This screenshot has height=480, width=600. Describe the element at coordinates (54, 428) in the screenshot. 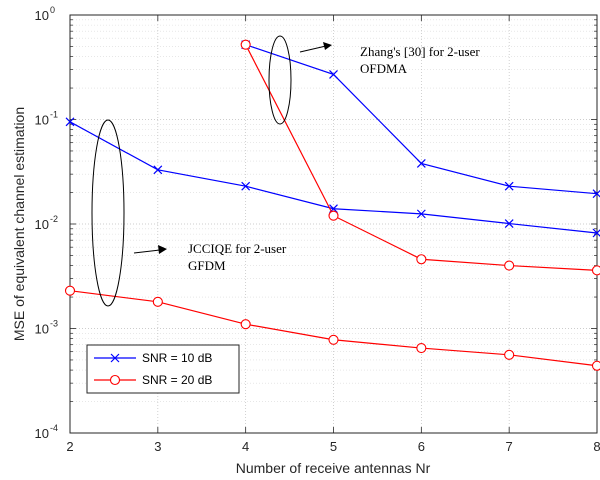

I see `y-tick-label-exponent: -4` at that location.